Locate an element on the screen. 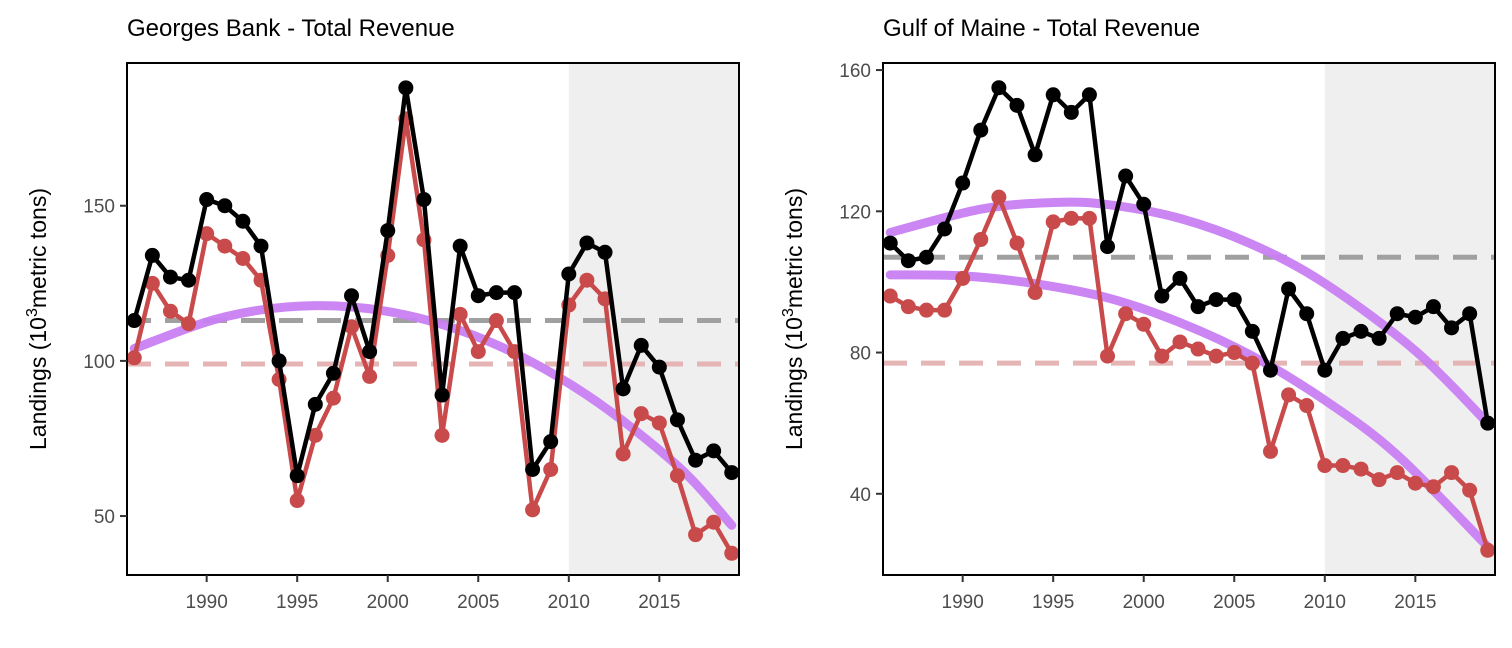  y-tick-label: 100 is located at coordinates (99, 362).